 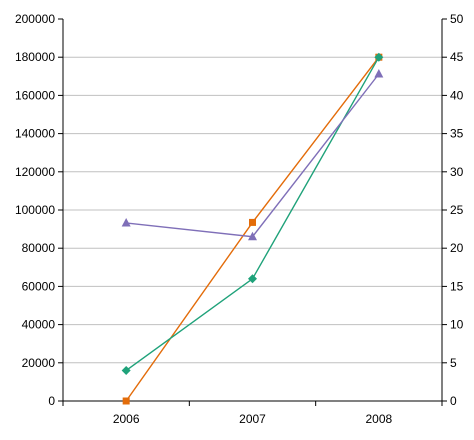 What do you see at coordinates (39, 286) in the screenshot?
I see `left-tick-label: 60000` at bounding box center [39, 286].